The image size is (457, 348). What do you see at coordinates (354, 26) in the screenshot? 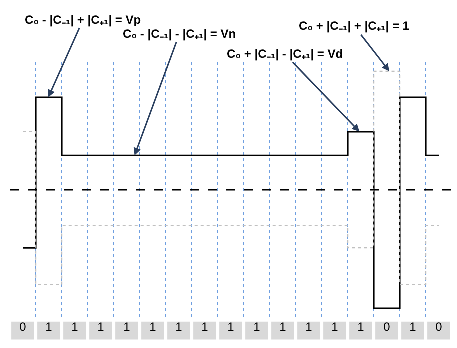
I see `text: C₀ + |C₋₁| + |C₊₁| = 1` at bounding box center [354, 26].